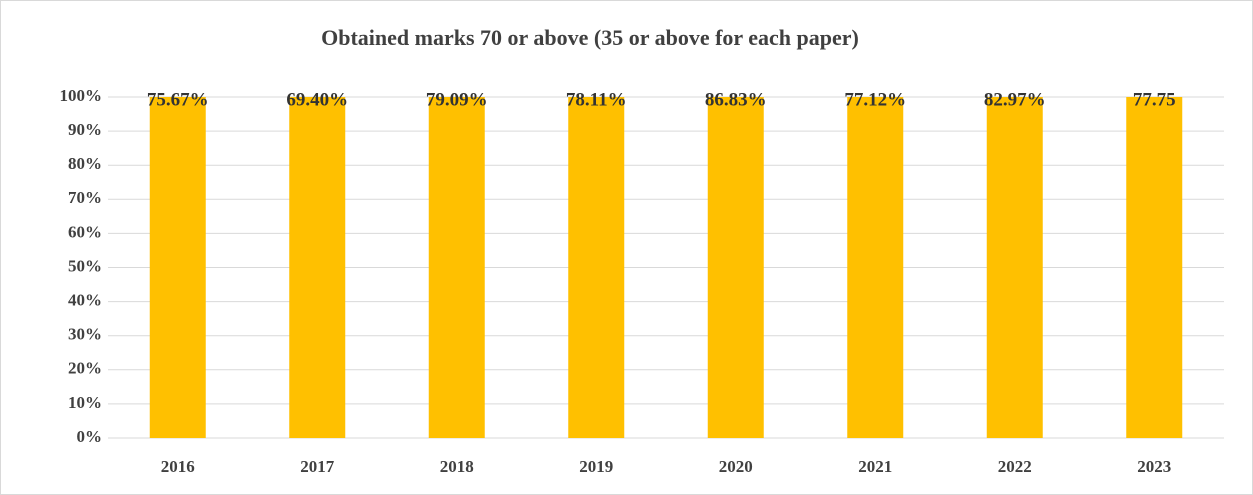  I want to click on value-label: 77.75, so click(1154, 99).